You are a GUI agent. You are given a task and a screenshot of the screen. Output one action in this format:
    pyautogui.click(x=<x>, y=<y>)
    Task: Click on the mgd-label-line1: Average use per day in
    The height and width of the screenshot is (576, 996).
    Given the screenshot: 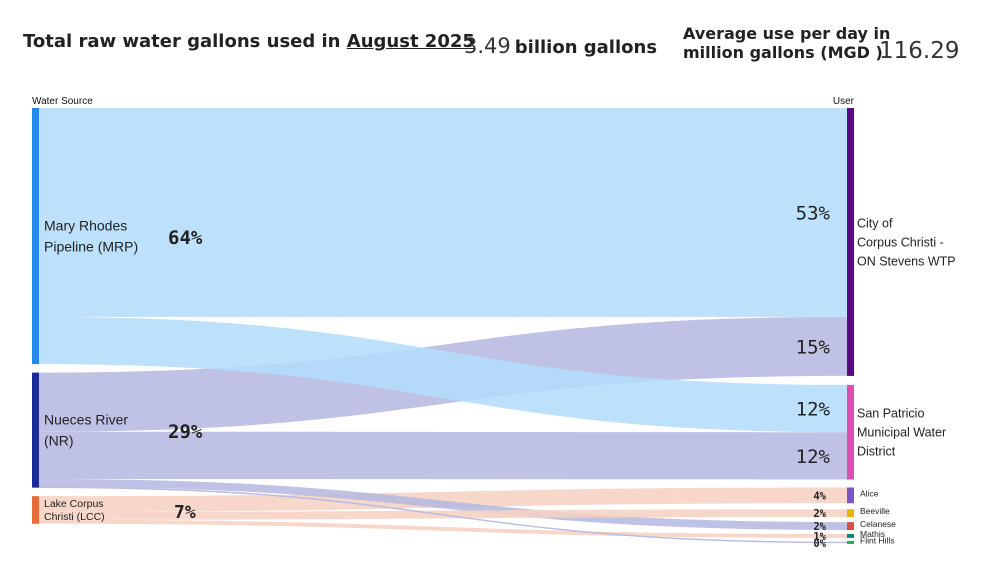 What is the action you would take?
    pyautogui.click(x=787, y=33)
    